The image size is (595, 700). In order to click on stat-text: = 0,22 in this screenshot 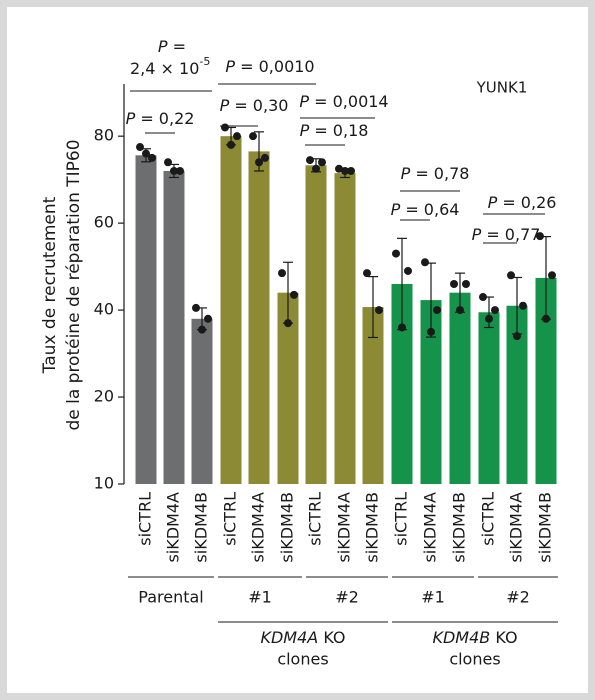, I will do `click(167, 118)`.